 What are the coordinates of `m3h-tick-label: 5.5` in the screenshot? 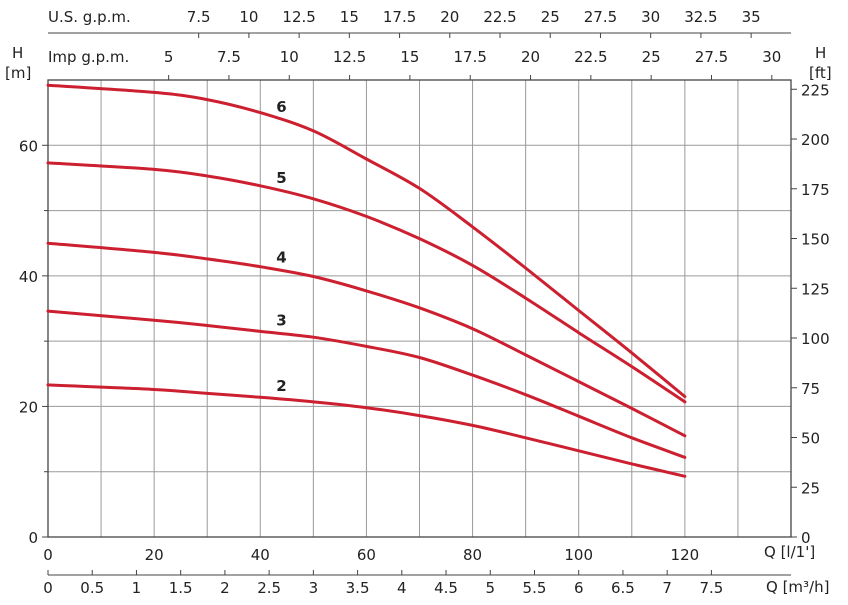 It's located at (535, 588).